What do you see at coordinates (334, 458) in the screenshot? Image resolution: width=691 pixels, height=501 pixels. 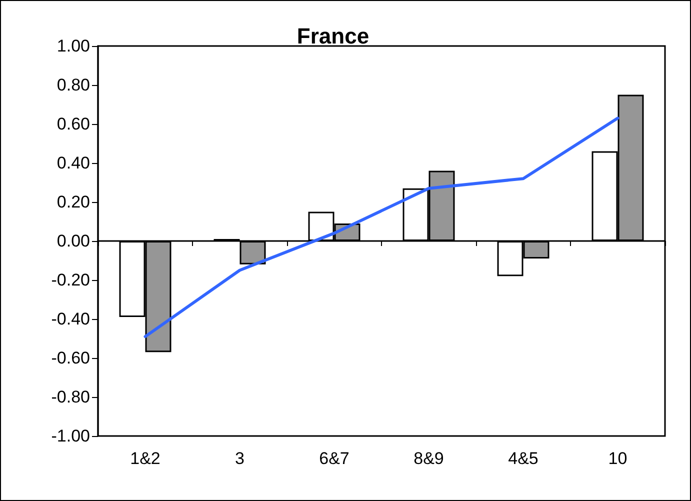 I see `x-tick-label: 6&7` at bounding box center [334, 458].